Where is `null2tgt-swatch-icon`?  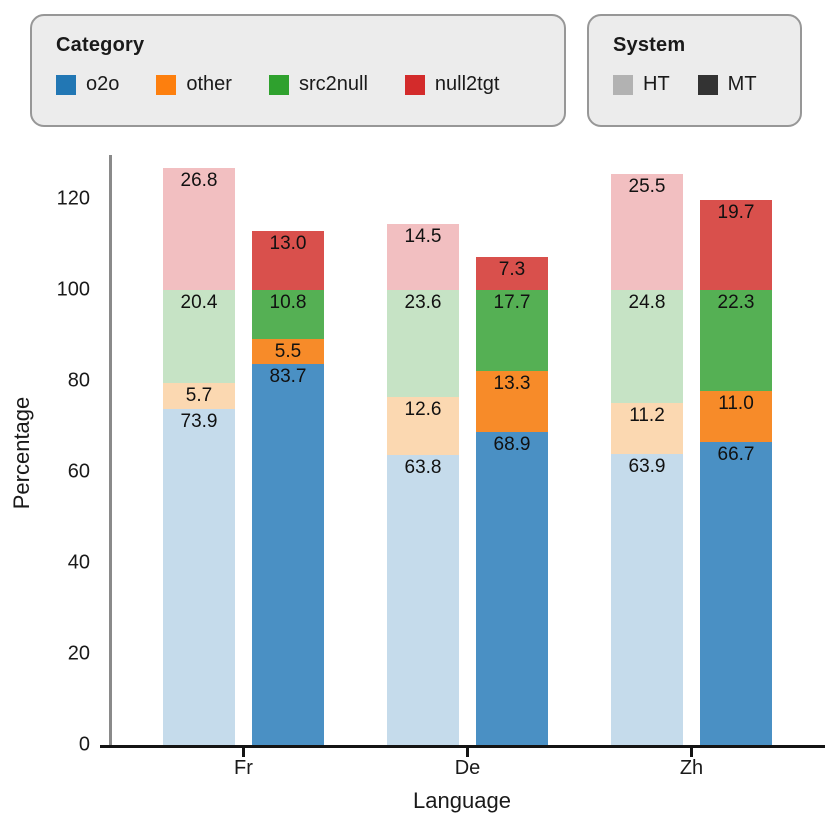 null2tgt-swatch-icon is located at coordinates (414, 84).